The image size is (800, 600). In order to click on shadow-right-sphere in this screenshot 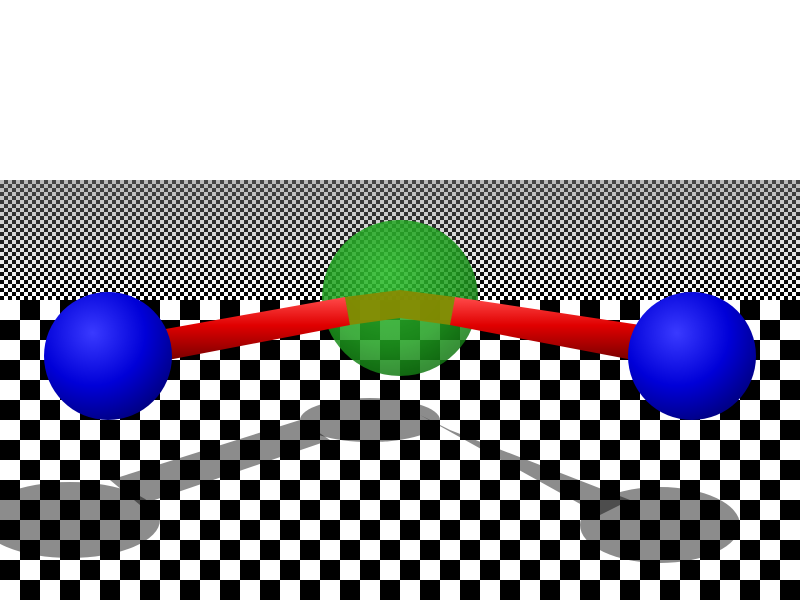, I will do `click(660, 525)`.